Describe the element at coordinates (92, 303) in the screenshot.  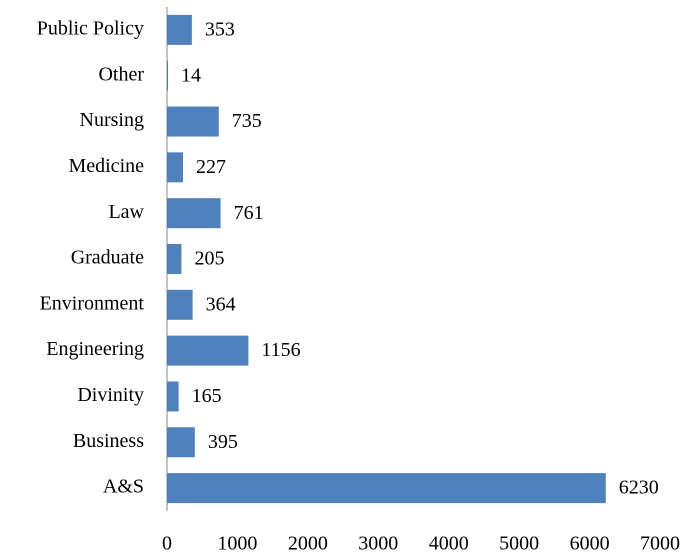
I see `y-tick-label: Environment` at that location.